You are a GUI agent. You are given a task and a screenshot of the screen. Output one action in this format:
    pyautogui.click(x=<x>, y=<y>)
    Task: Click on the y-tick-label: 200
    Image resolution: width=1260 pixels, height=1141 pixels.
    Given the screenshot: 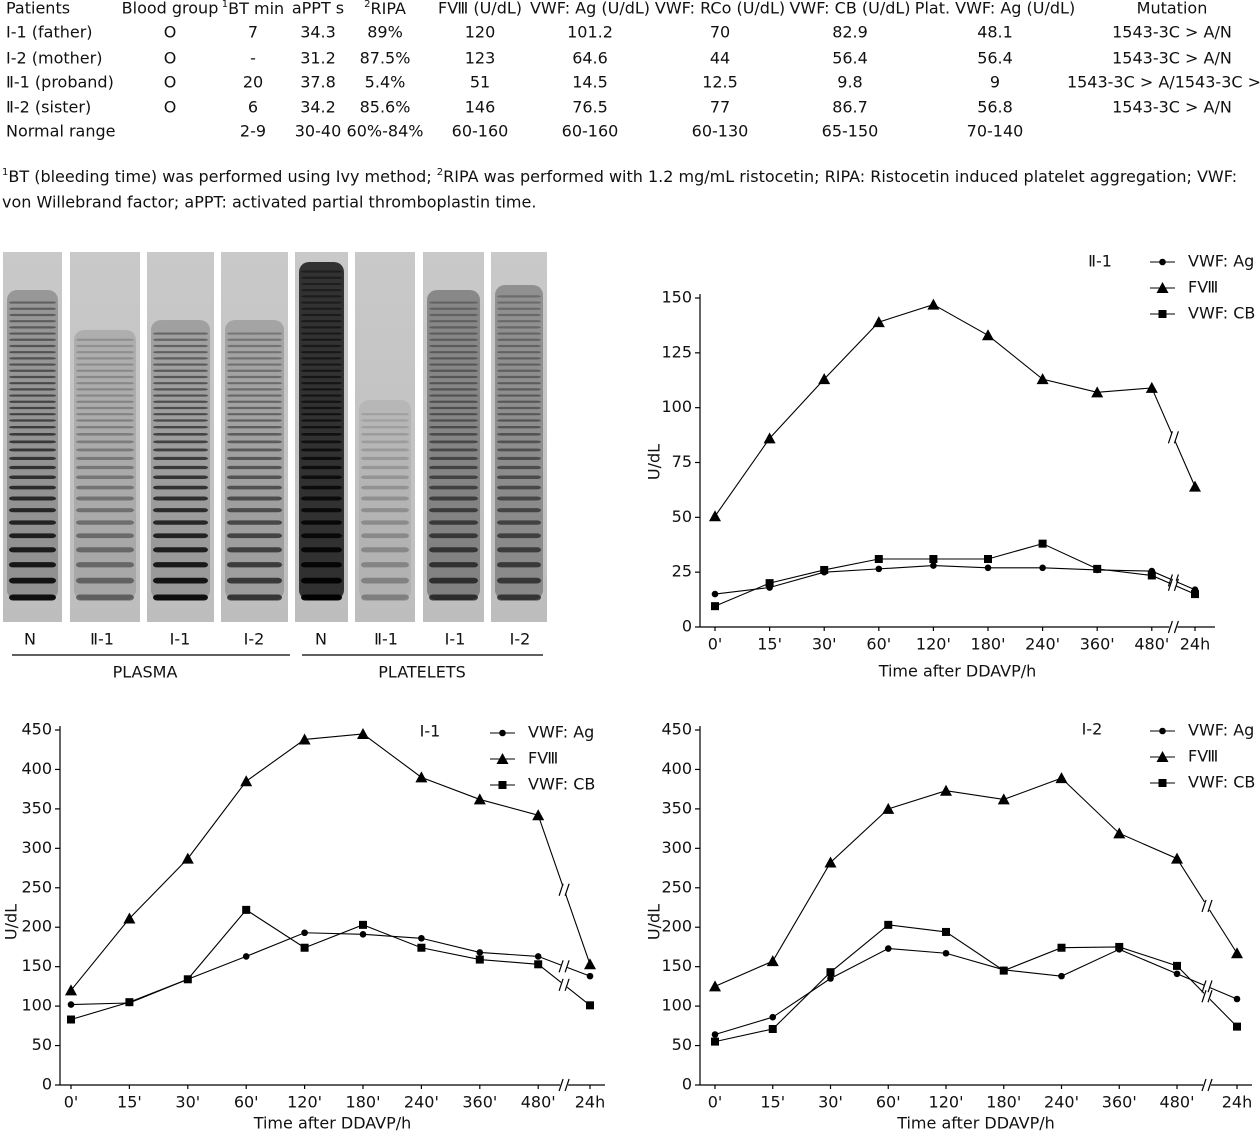 What is the action you would take?
    pyautogui.click(x=36, y=926)
    